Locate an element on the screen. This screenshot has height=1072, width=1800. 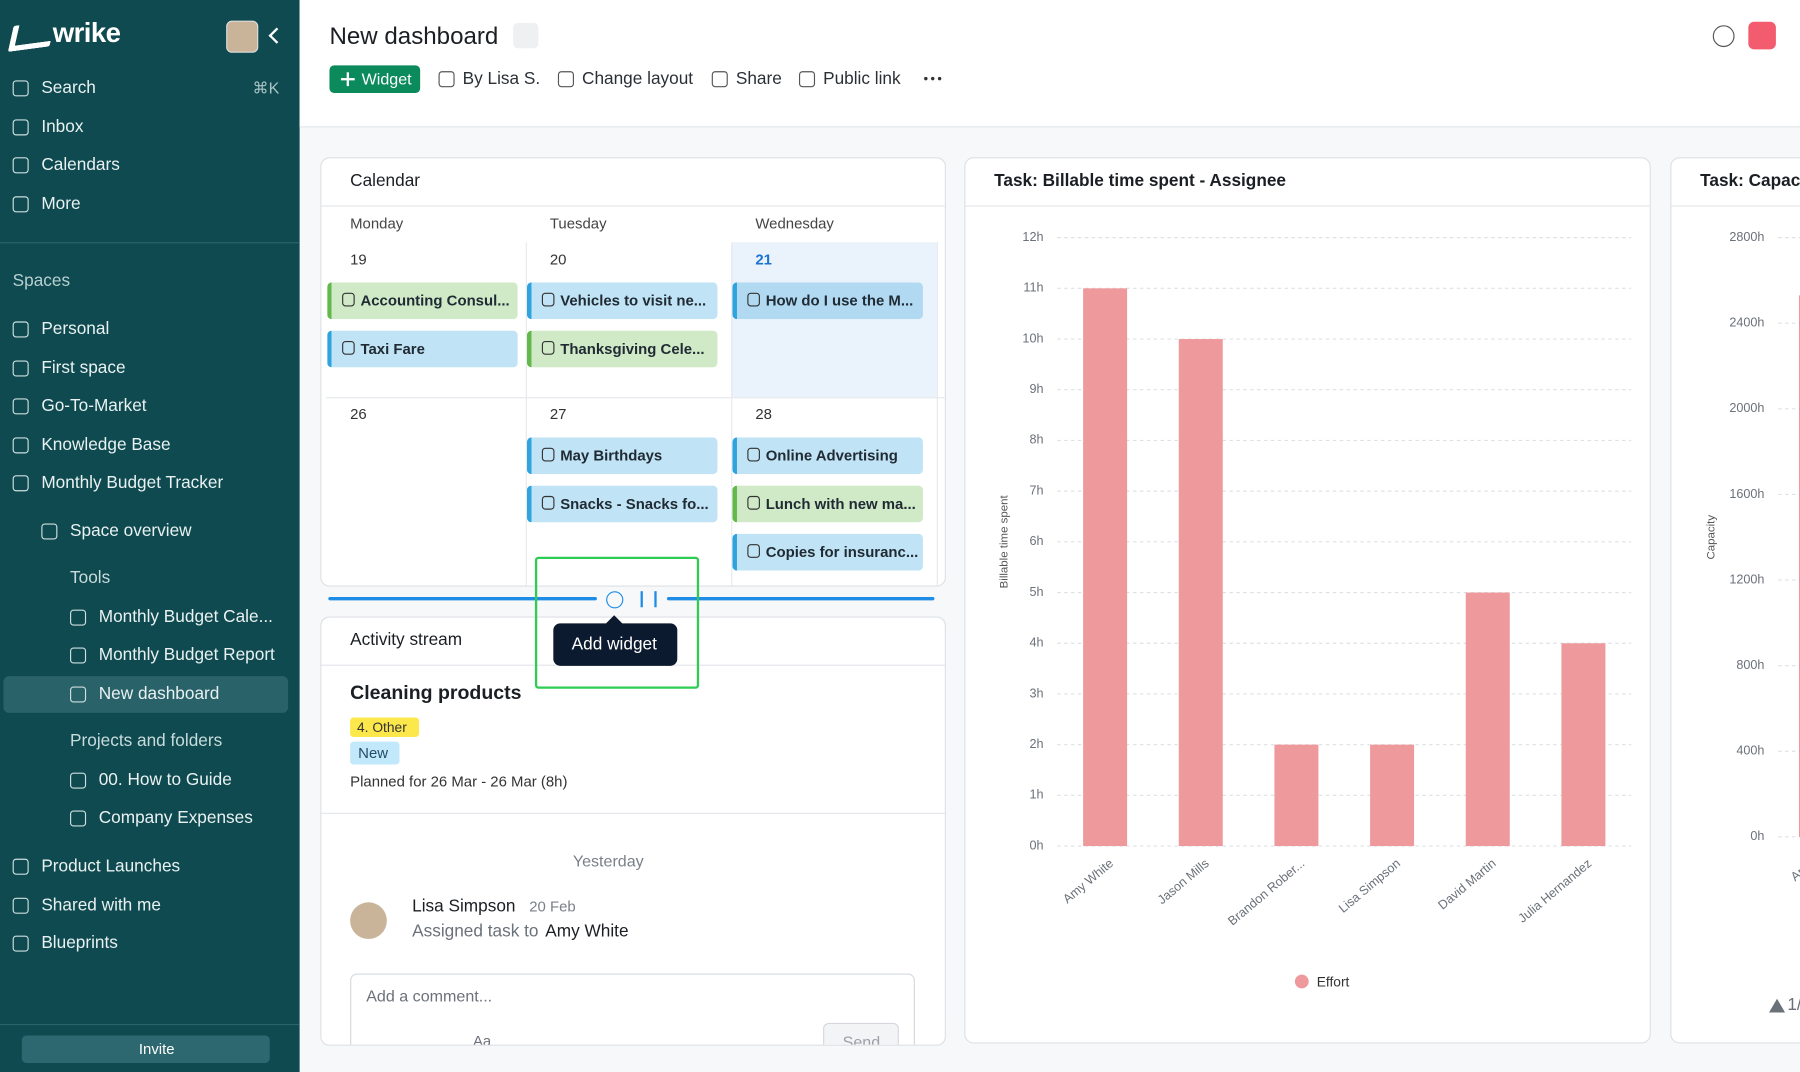
main-header is located at coordinates (1049, 64).